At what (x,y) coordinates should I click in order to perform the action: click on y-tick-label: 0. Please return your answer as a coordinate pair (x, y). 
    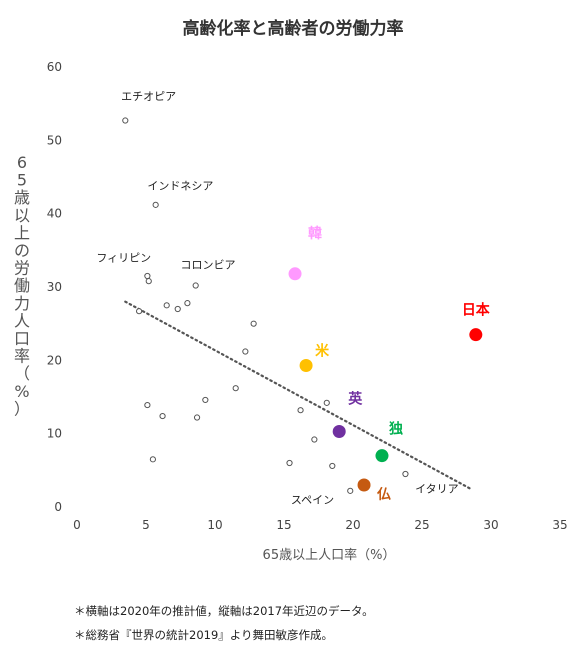
    Looking at the image, I should click on (58, 507).